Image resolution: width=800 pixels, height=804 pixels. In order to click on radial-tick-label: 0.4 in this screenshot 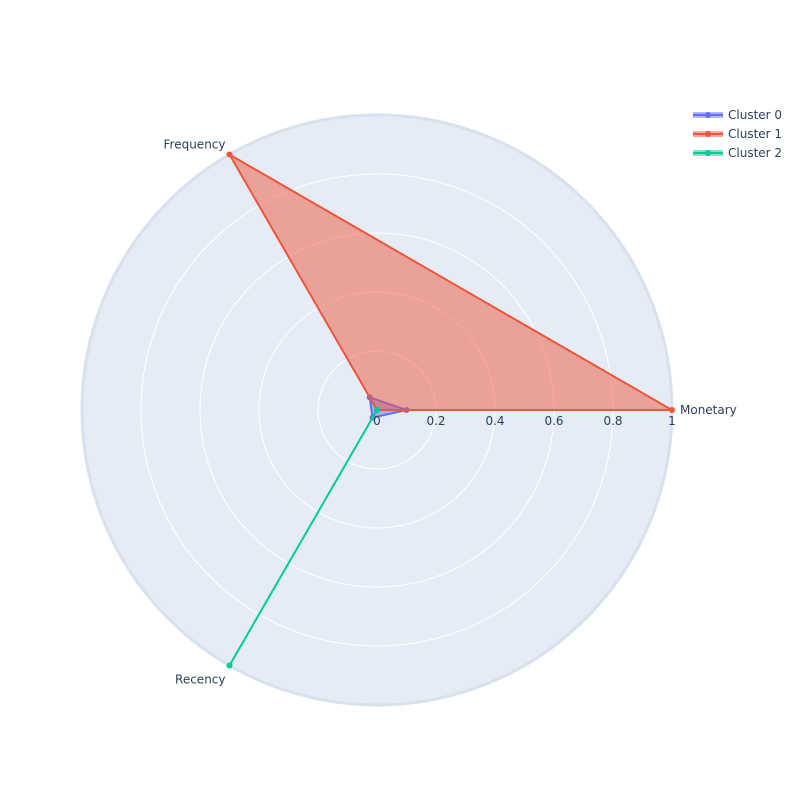, I will do `click(494, 421)`.